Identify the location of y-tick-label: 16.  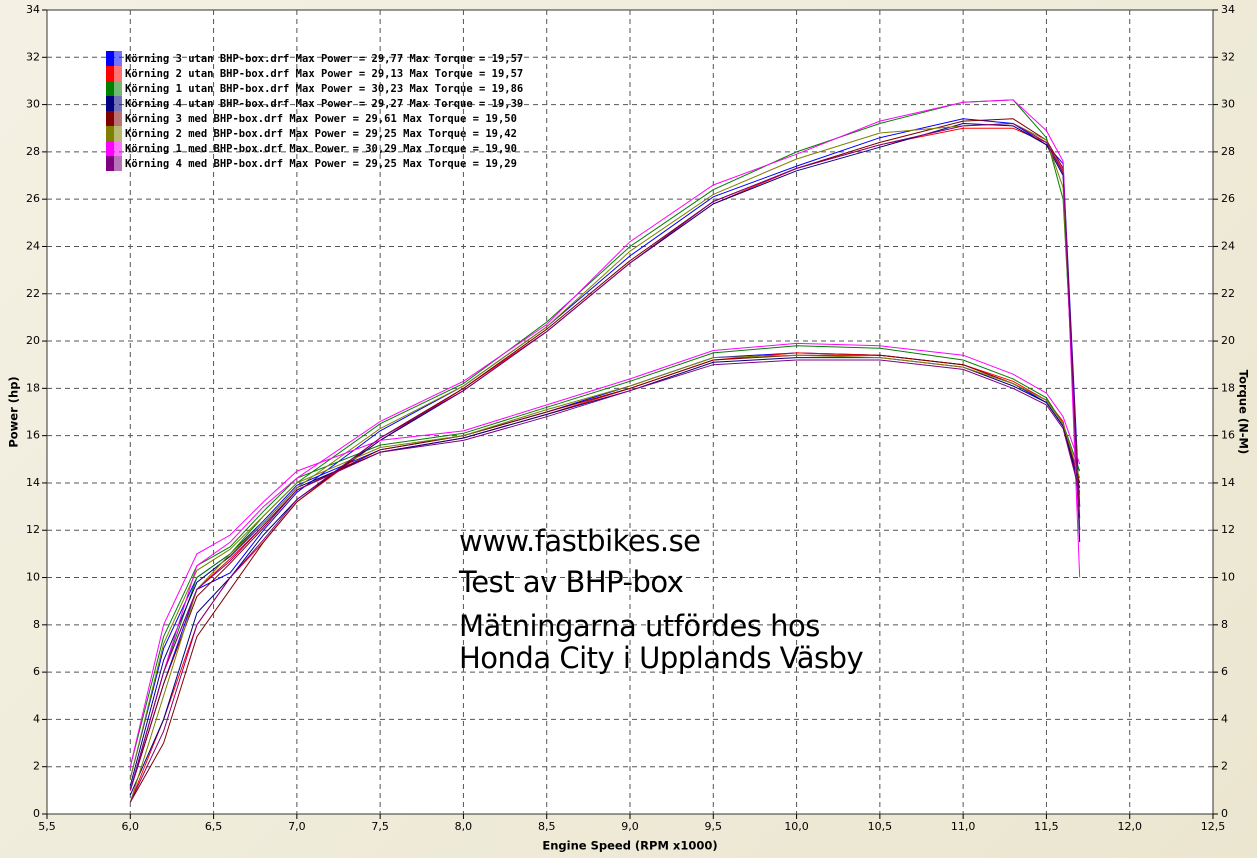
(33, 435).